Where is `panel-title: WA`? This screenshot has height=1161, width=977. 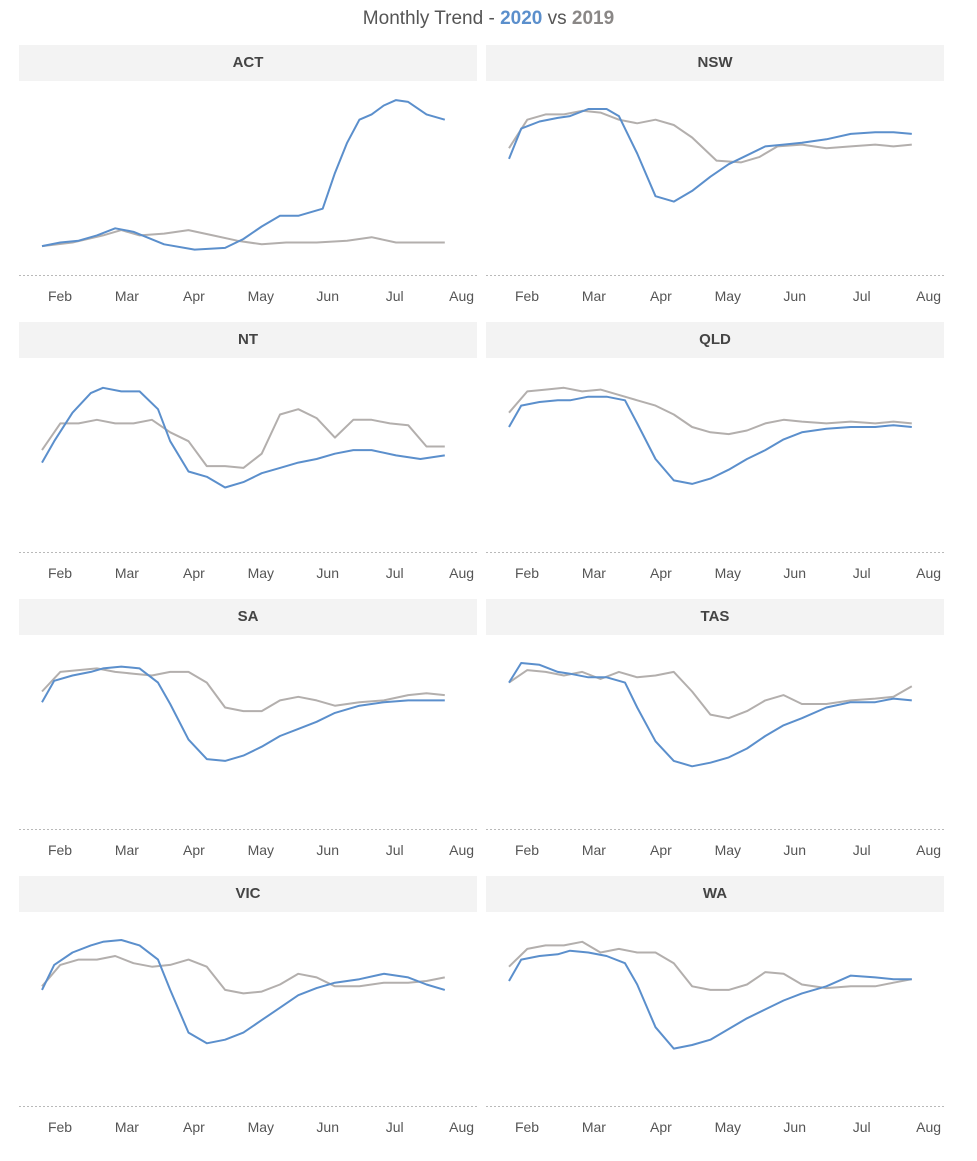 panel-title: WA is located at coordinates (715, 894).